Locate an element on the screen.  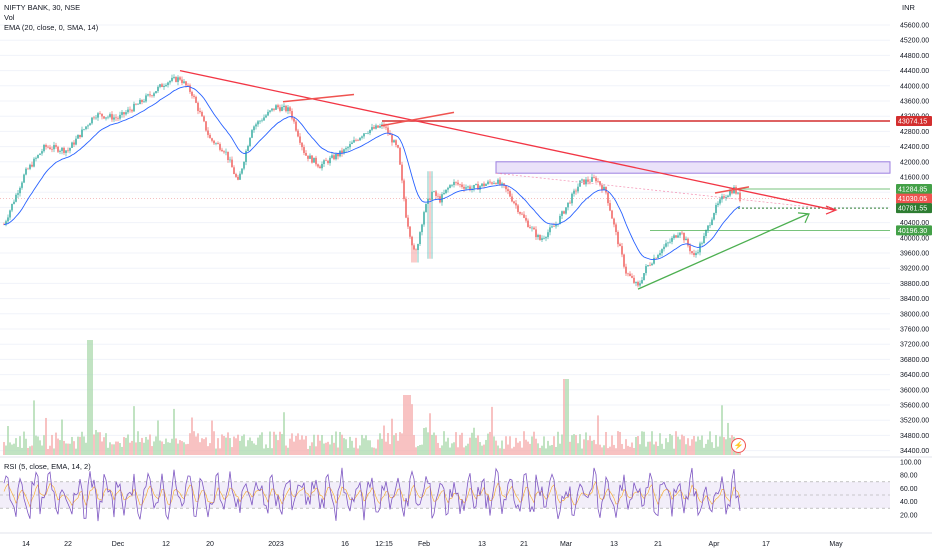
symbol-title: NIFTY BANK, 30, NSE is located at coordinates (42, 7).